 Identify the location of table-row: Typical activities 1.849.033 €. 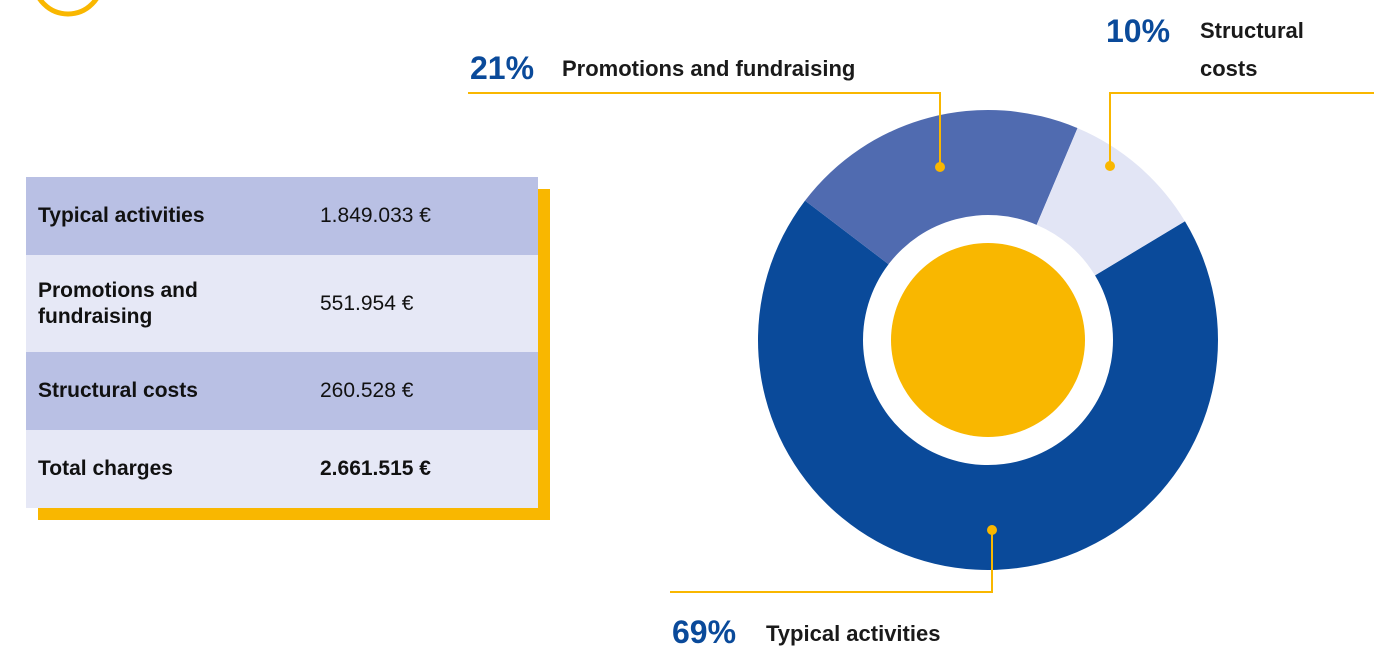
(282, 216).